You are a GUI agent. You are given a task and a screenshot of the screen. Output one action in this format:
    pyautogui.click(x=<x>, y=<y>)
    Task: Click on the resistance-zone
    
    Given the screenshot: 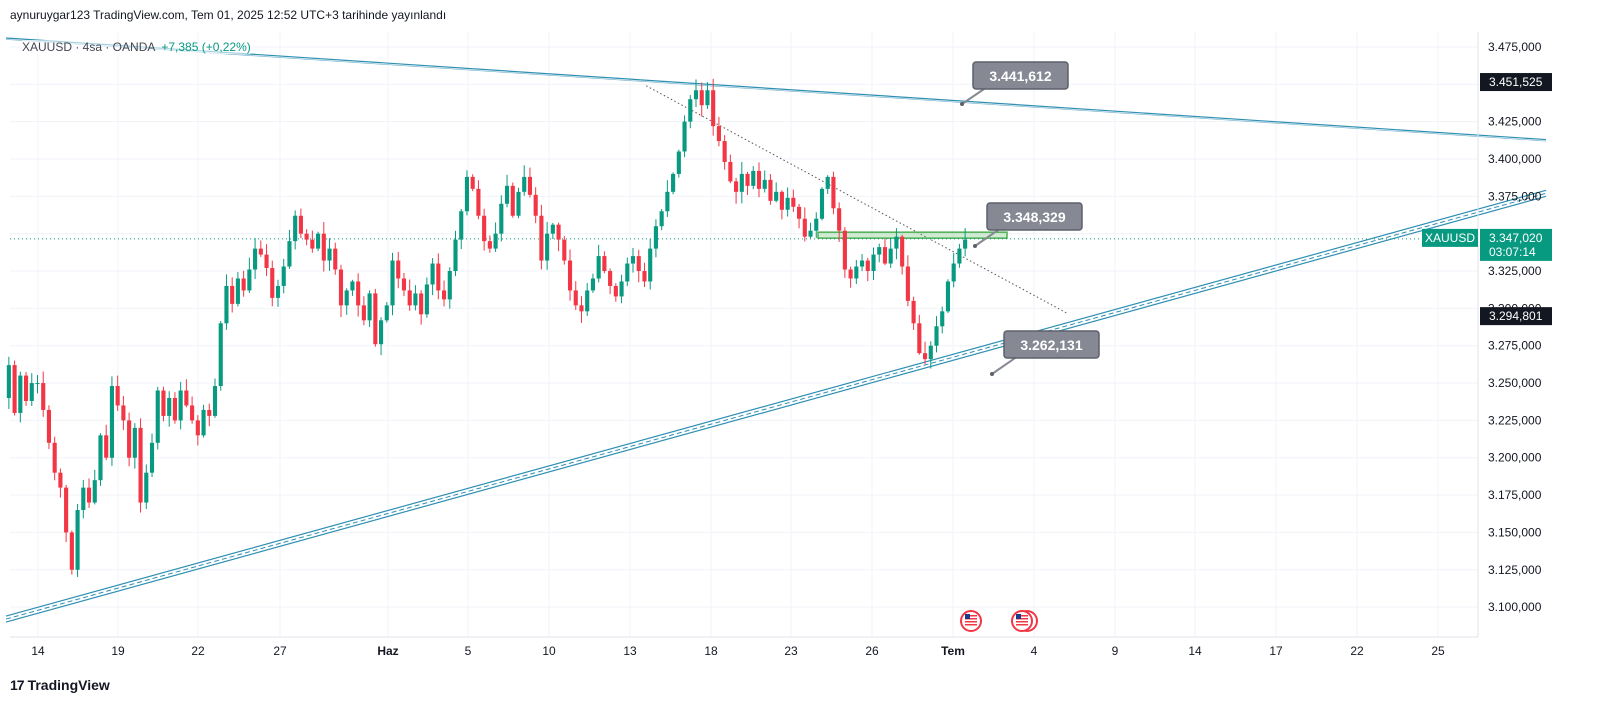 What is the action you would take?
    pyautogui.click(x=912, y=235)
    